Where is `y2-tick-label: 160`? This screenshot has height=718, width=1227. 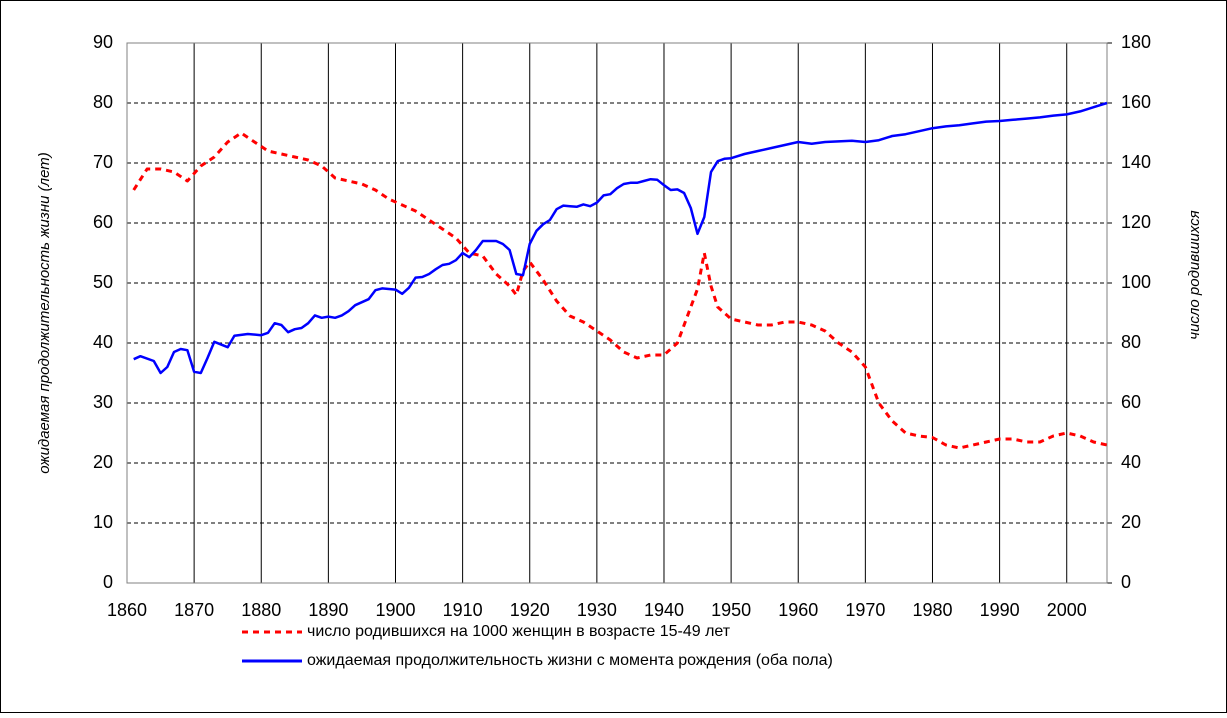 y2-tick-label: 160 is located at coordinates (1136, 102).